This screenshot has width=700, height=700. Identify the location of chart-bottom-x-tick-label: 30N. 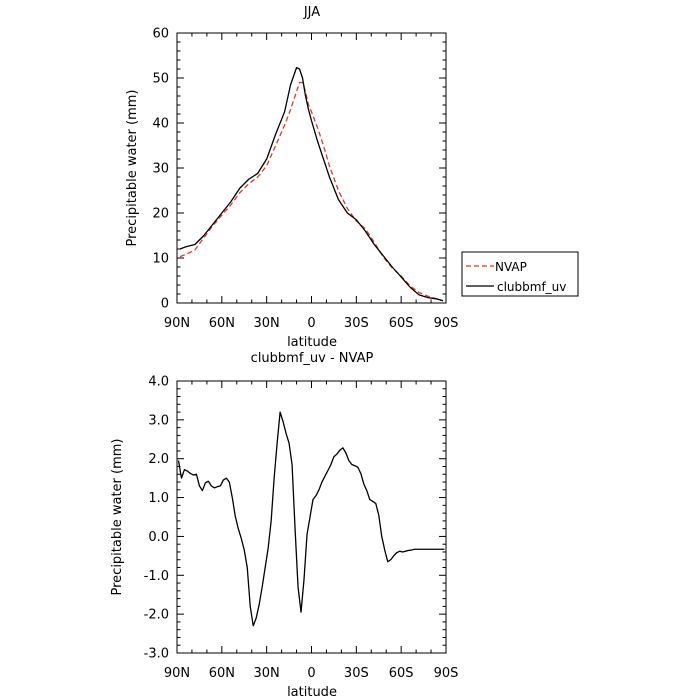
(267, 673).